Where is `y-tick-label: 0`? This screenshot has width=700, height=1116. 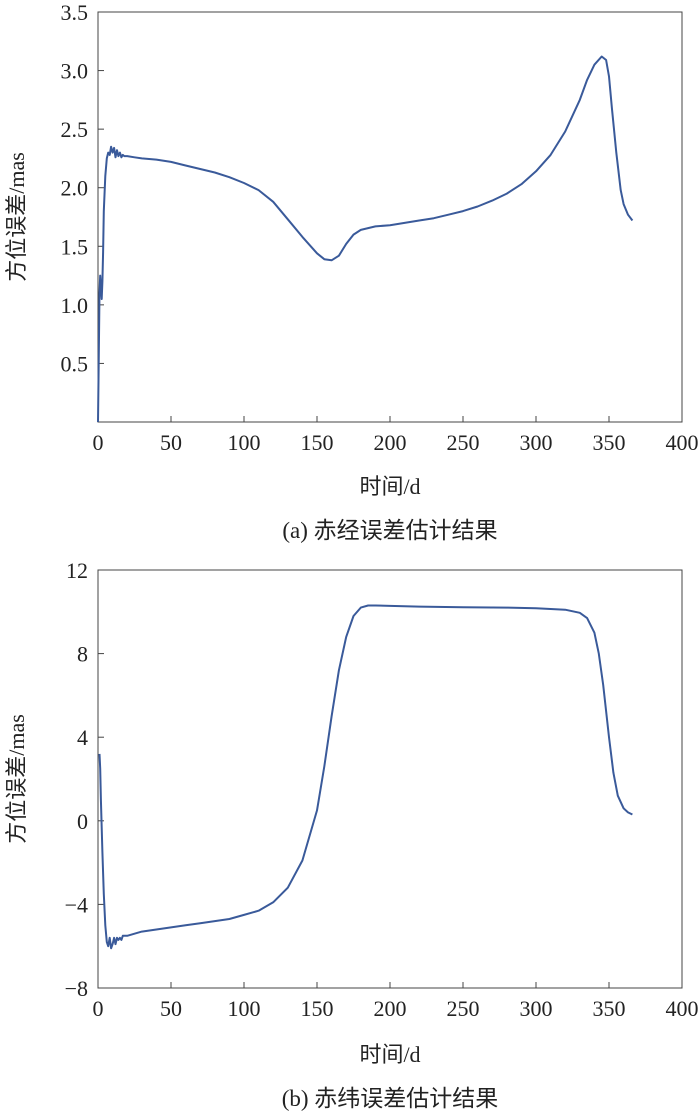
y-tick-label: 0 is located at coordinates (82, 821).